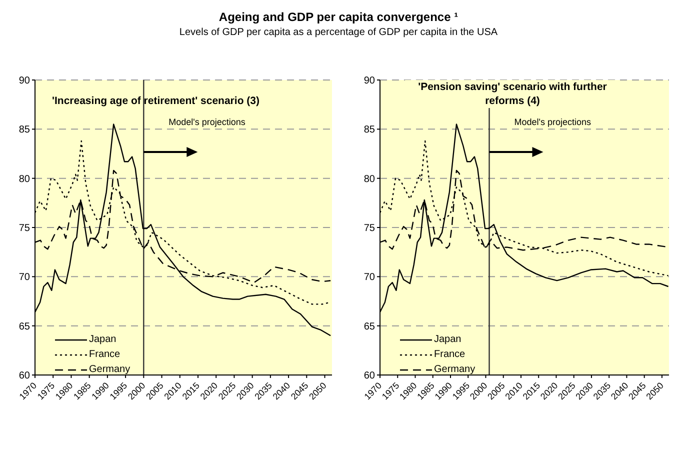  What do you see at coordinates (339, 17) in the screenshot?
I see `chart-title: Ageing and GDP per capita convergence ¹` at bounding box center [339, 17].